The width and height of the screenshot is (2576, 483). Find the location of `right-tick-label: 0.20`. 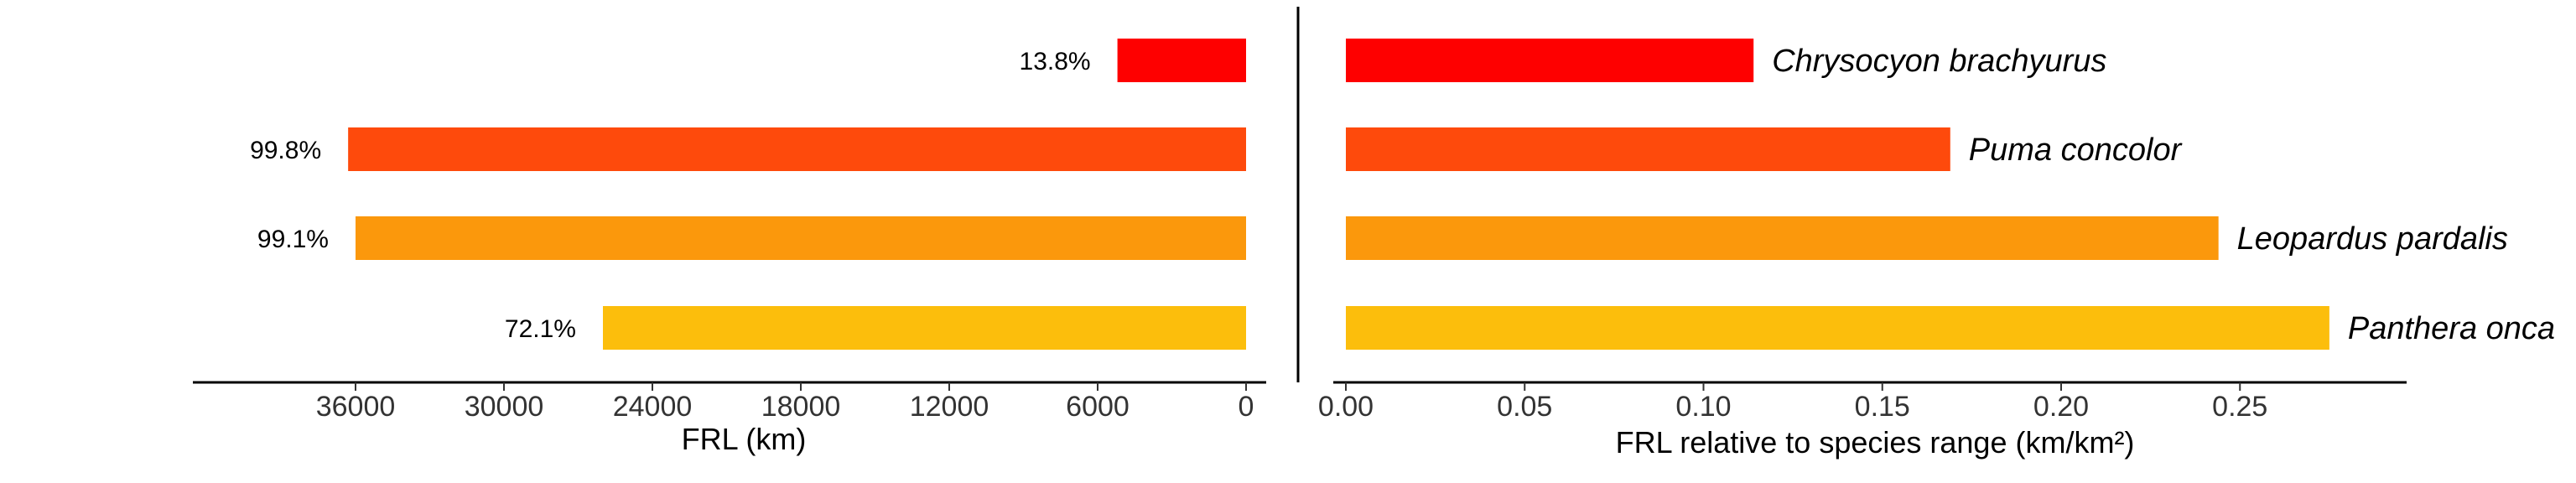

right-tick-label: 0.20 is located at coordinates (2061, 407).